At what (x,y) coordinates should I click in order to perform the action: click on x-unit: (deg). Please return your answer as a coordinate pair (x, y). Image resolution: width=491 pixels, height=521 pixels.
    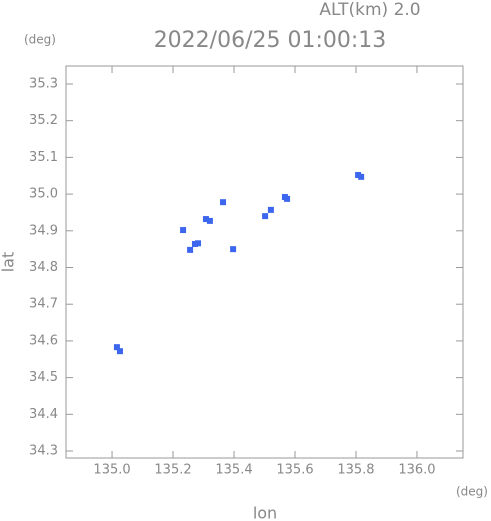
    Looking at the image, I should click on (472, 492).